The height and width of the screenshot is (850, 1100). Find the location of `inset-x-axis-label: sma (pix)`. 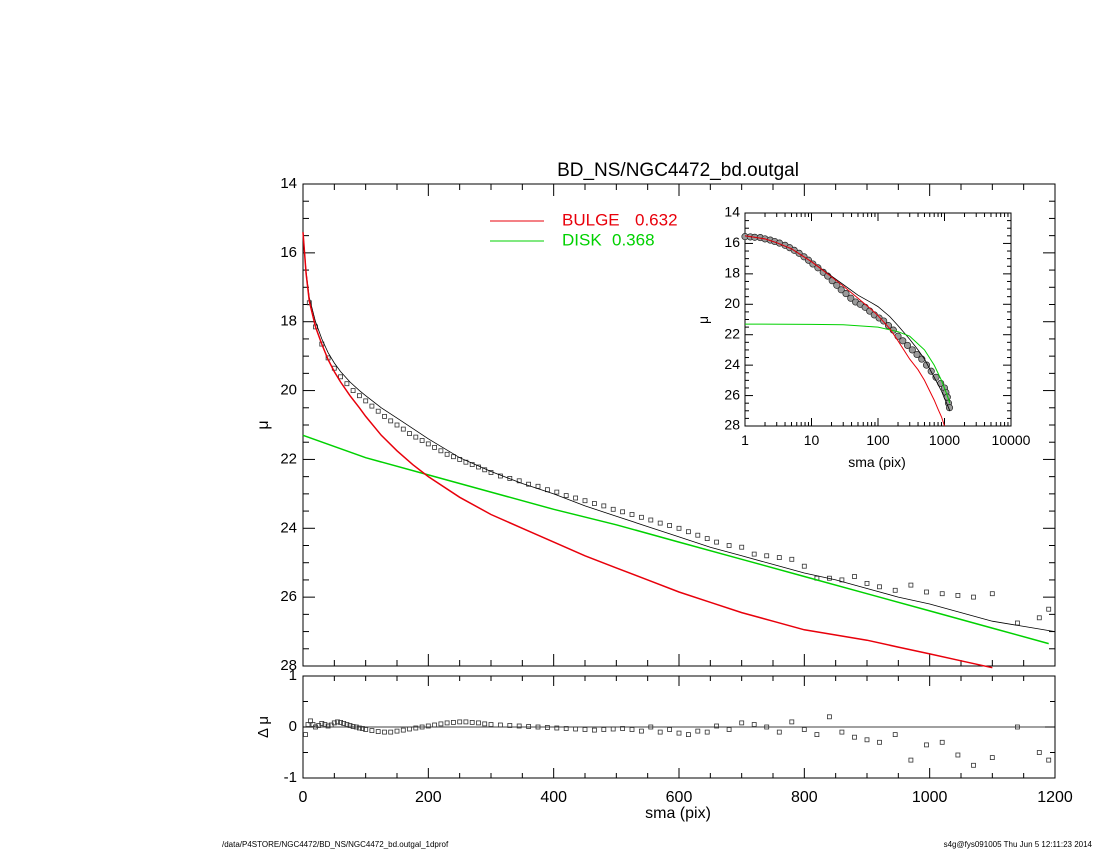

inset-x-axis-label: sma (pix) is located at coordinates (877, 462).